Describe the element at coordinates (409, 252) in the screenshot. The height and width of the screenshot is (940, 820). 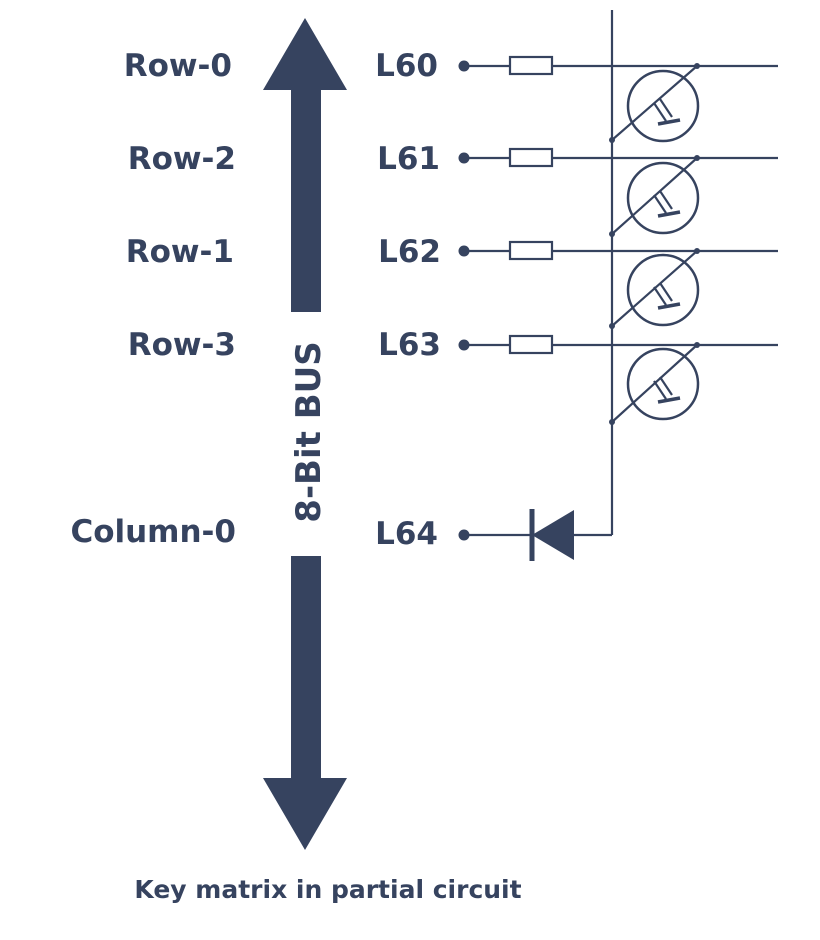
I see `pin-label-2: L62` at that location.